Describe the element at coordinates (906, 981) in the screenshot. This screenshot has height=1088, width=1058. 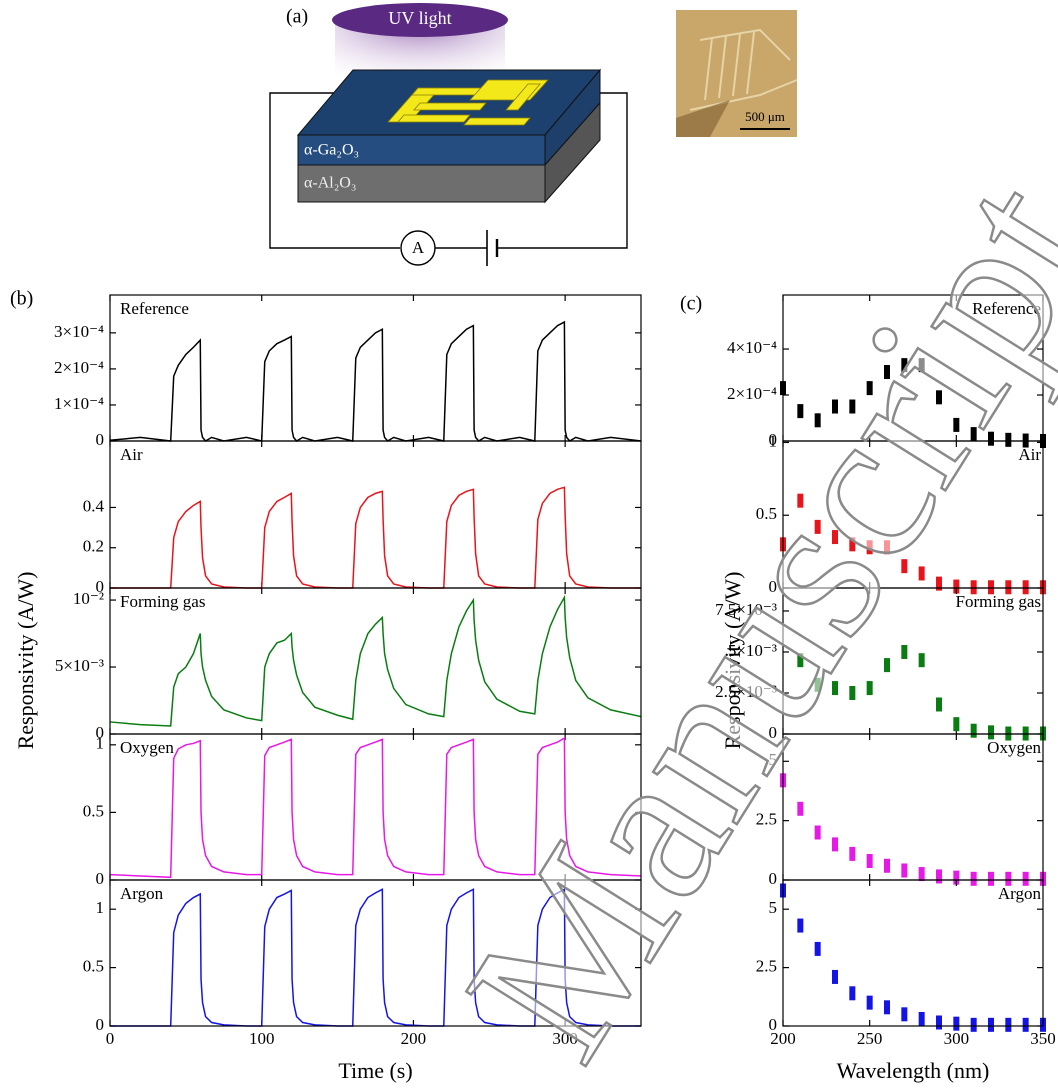
I see `subplot: 0 2.5 5 200 250 300 350 Argon Wavelength (nm)` at that location.